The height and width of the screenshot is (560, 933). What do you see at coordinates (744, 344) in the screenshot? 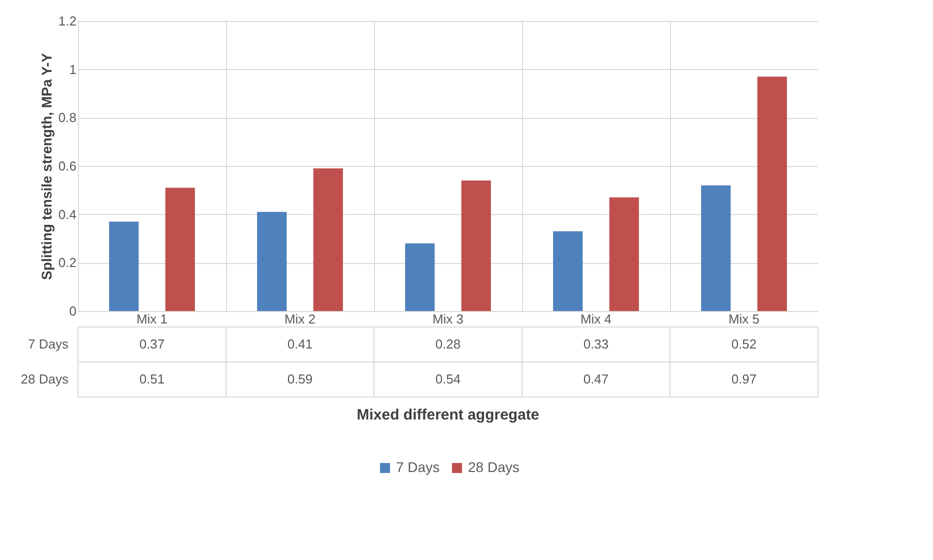
I see `data-label: 0.52` at bounding box center [744, 344].